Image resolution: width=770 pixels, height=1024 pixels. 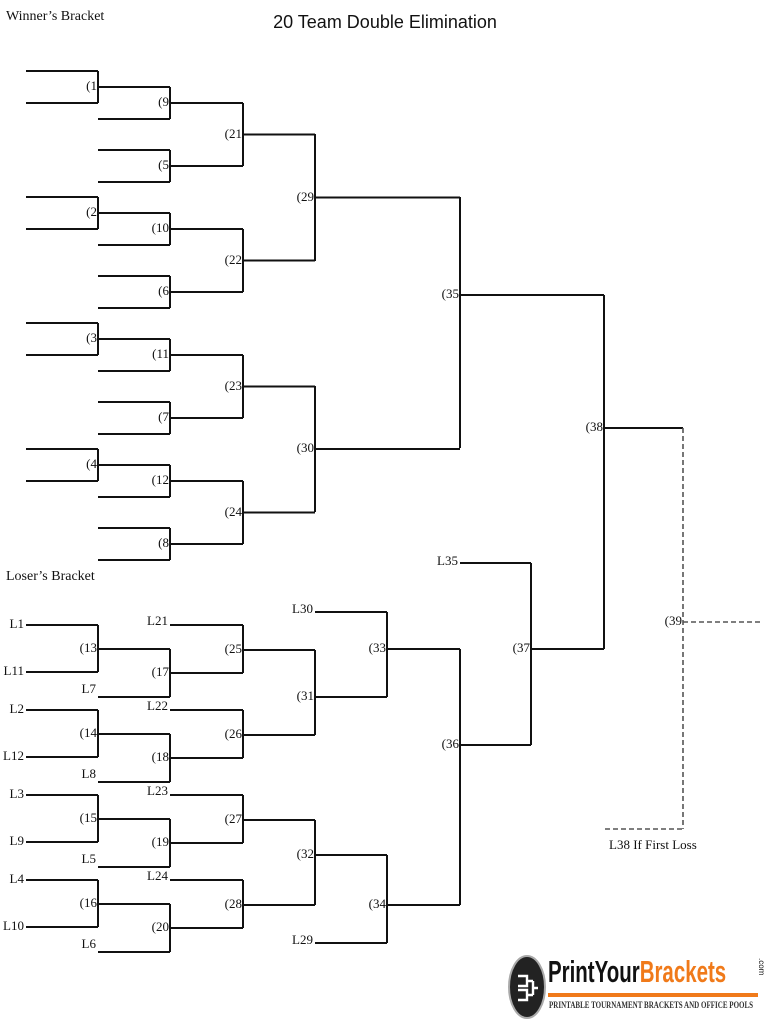 What do you see at coordinates (305, 695) in the screenshot?
I see `game-31-label: (31` at bounding box center [305, 695].